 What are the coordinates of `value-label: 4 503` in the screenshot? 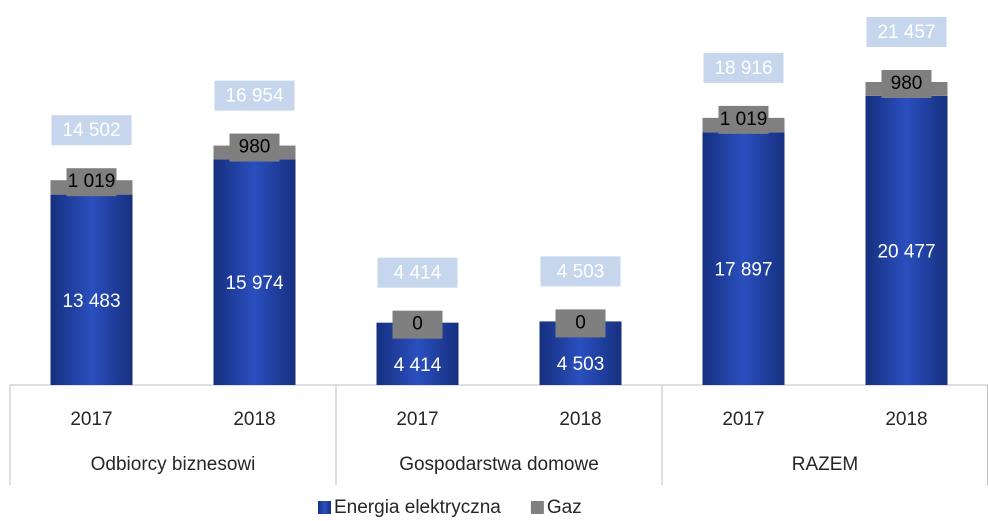 It's located at (581, 364).